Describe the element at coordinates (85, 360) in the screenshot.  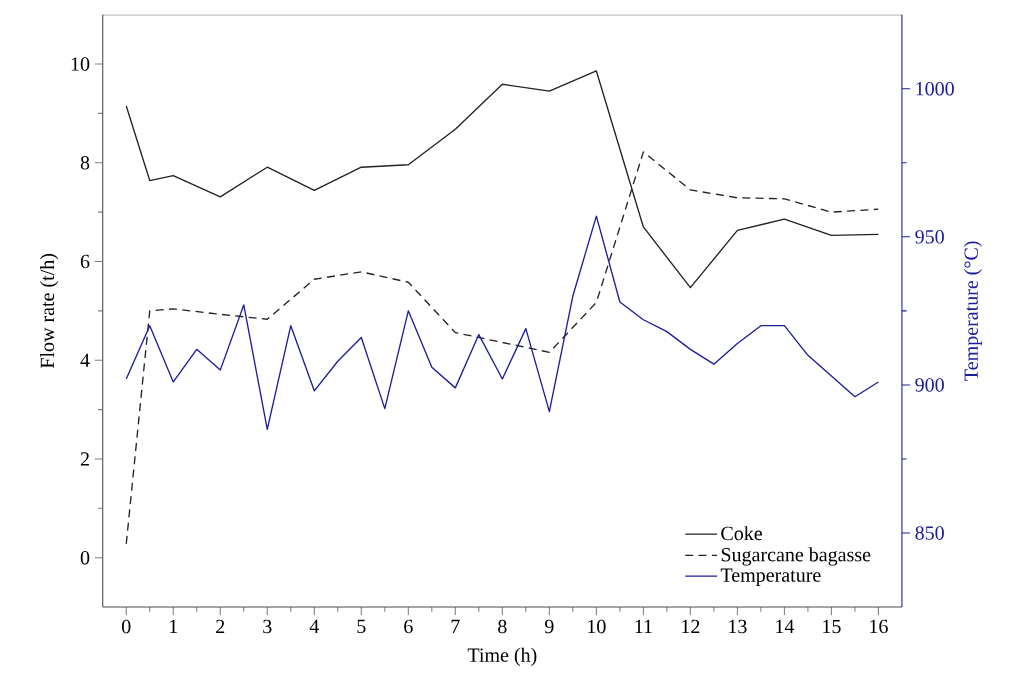
I see `y-tick-label: 4` at that location.